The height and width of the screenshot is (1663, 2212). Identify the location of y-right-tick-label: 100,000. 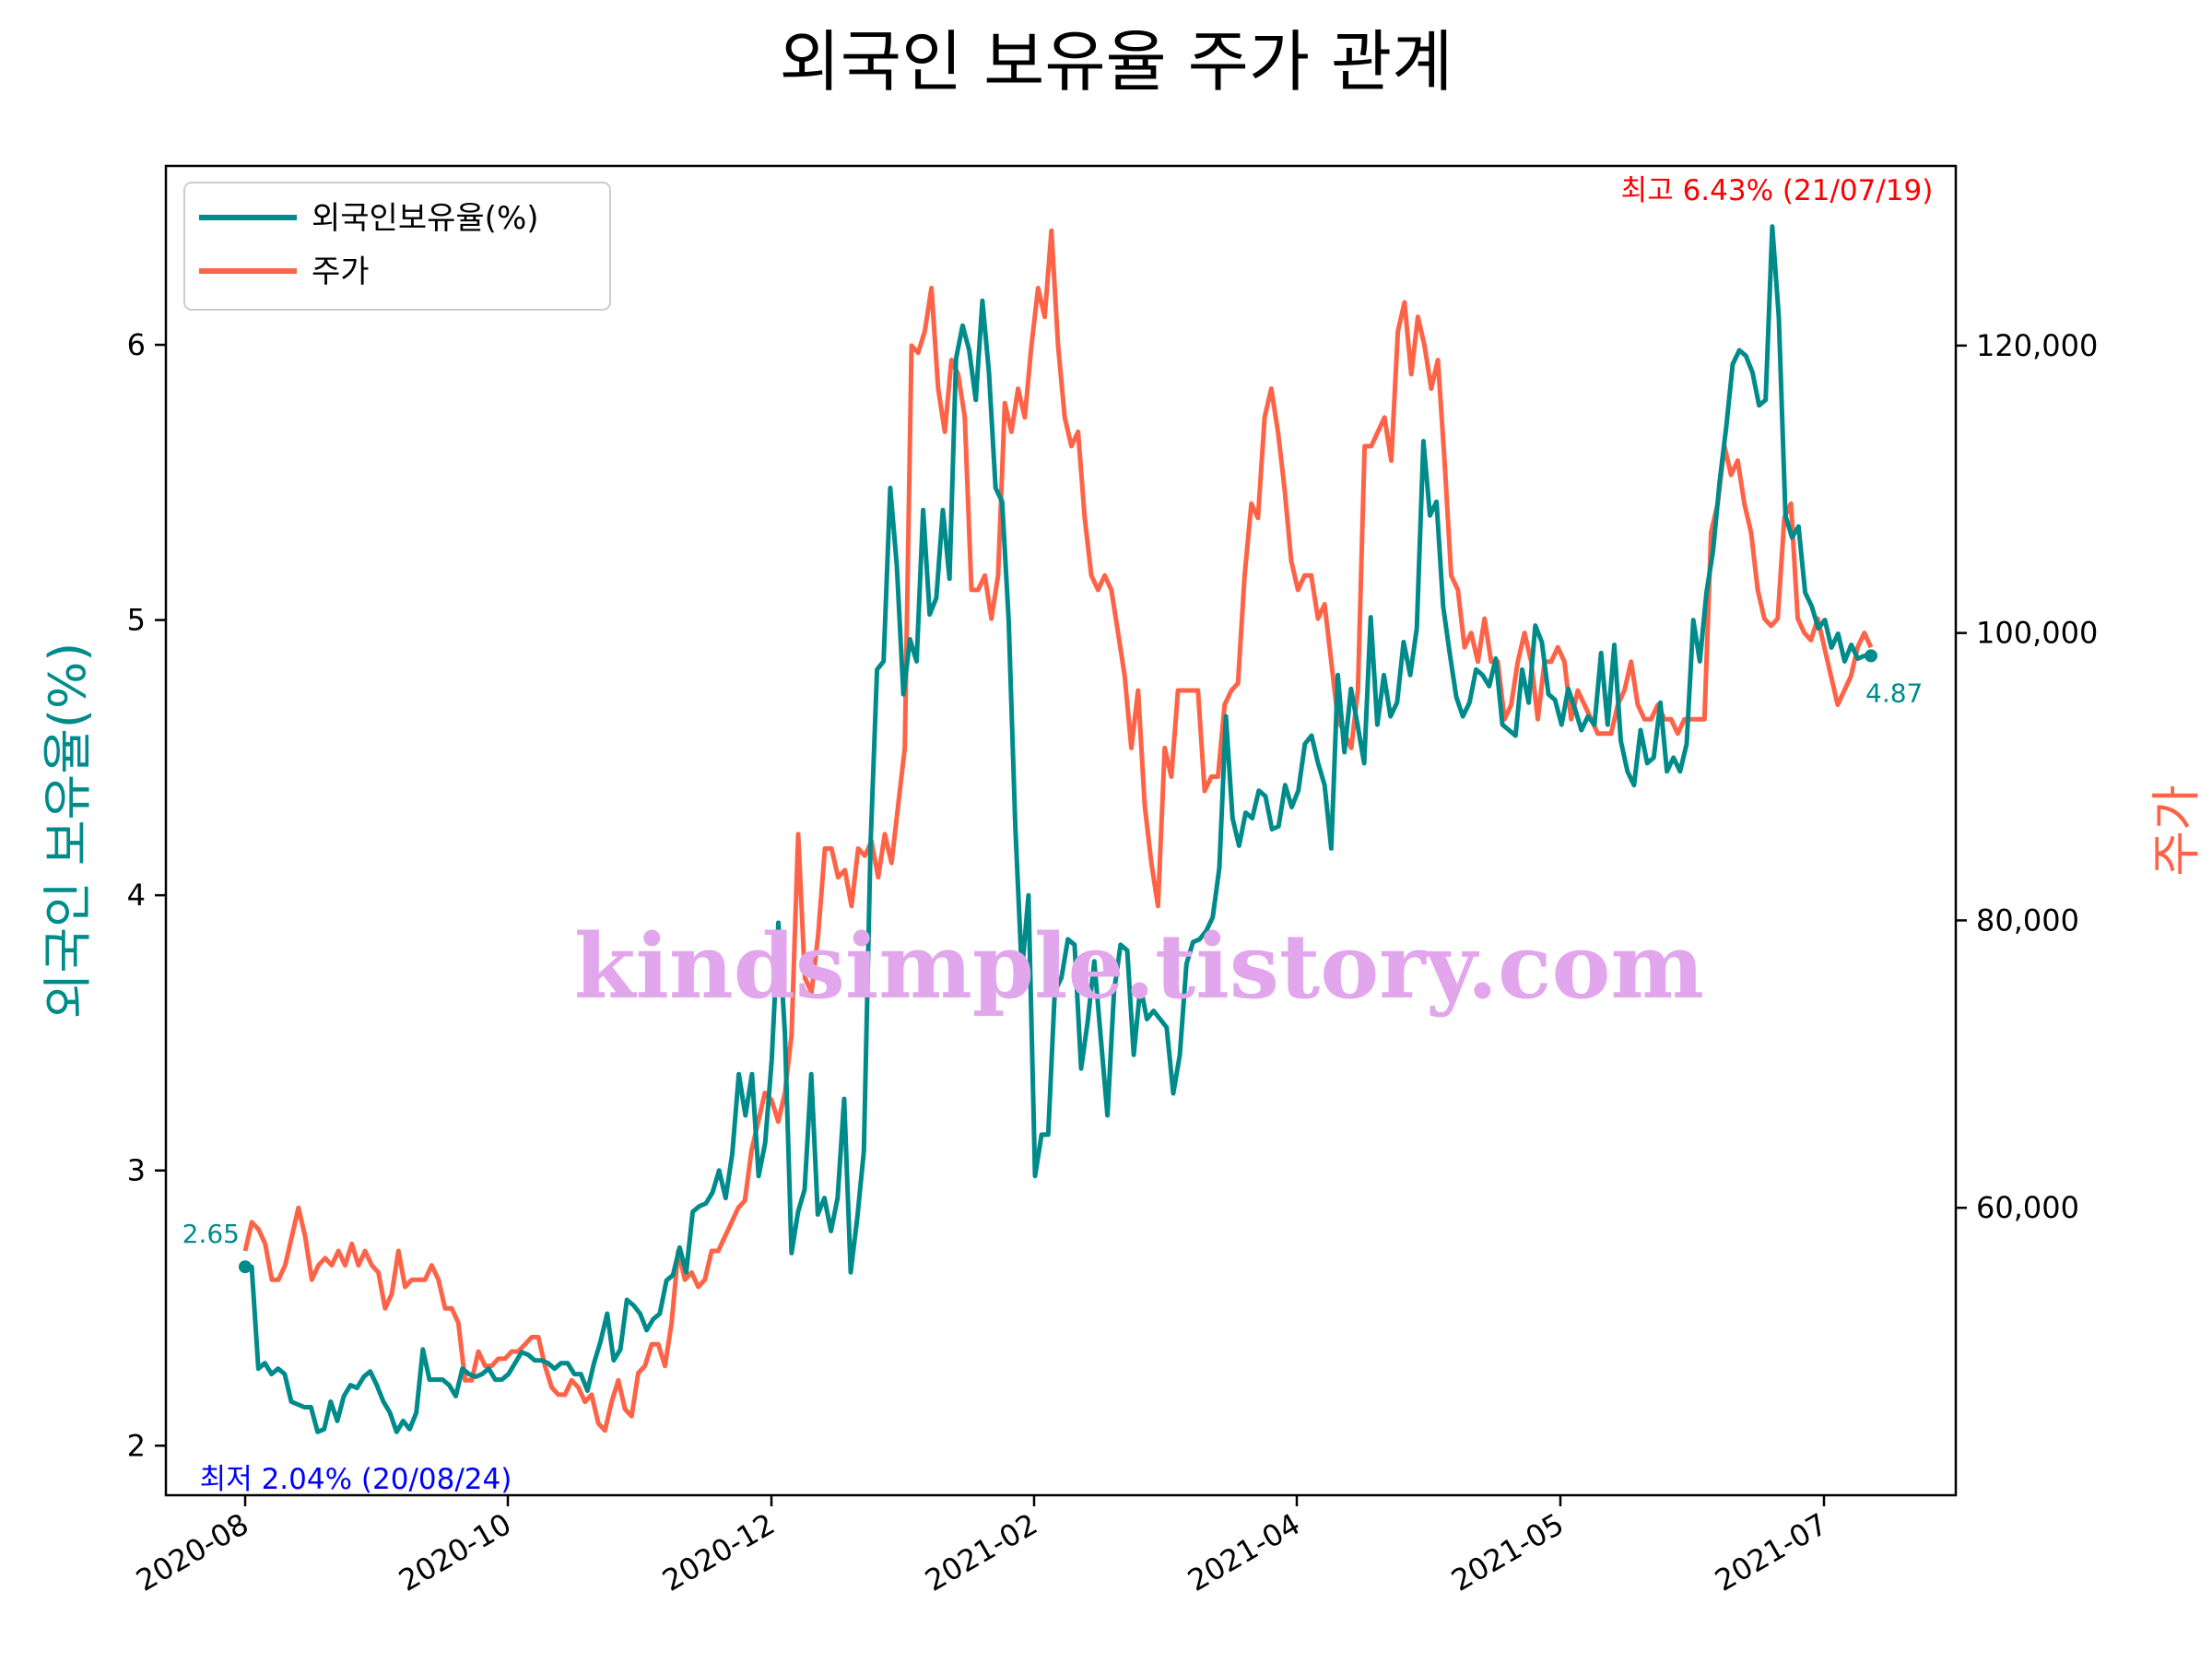
(2037, 633).